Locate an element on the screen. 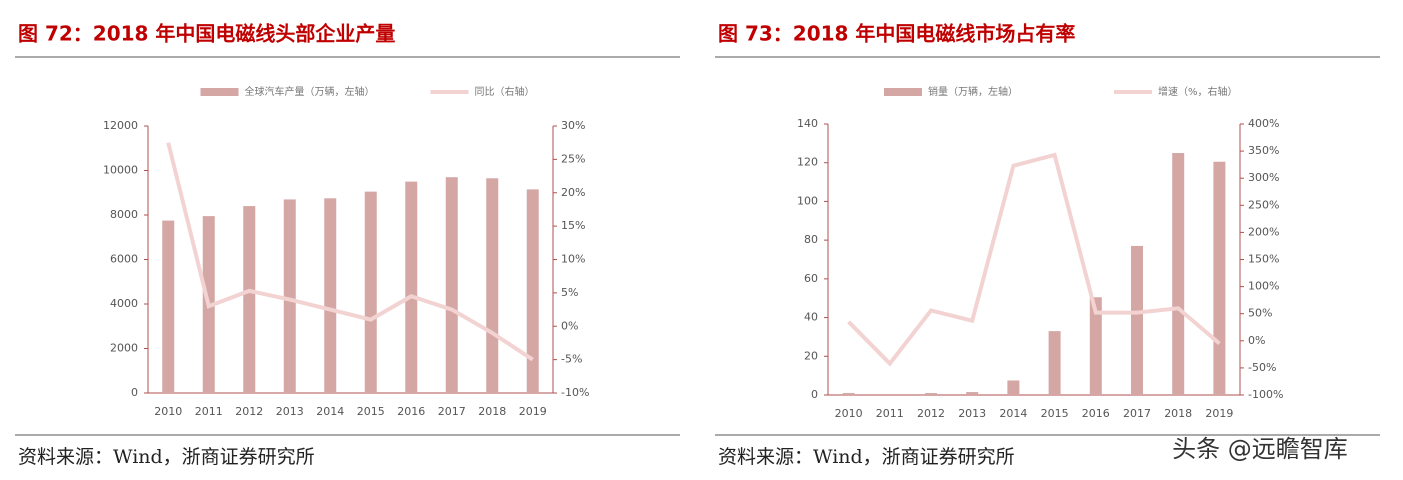 The height and width of the screenshot is (480, 1403). chart-title: 图 73：2018 年中国电磁线市场占有率 is located at coordinates (896, 34).